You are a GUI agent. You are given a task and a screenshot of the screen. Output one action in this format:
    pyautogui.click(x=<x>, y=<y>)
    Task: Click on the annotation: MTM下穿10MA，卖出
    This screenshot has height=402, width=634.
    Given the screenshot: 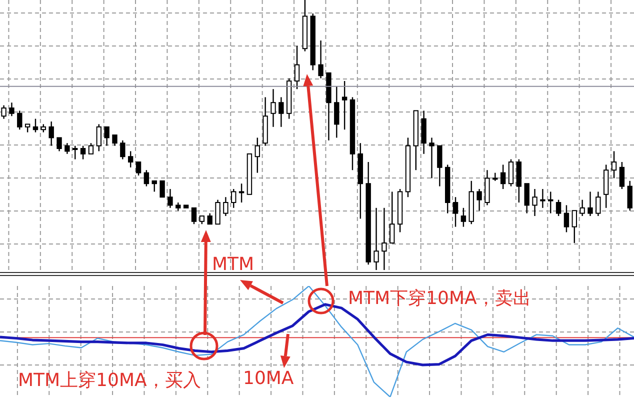 What is the action you would take?
    pyautogui.click(x=439, y=299)
    